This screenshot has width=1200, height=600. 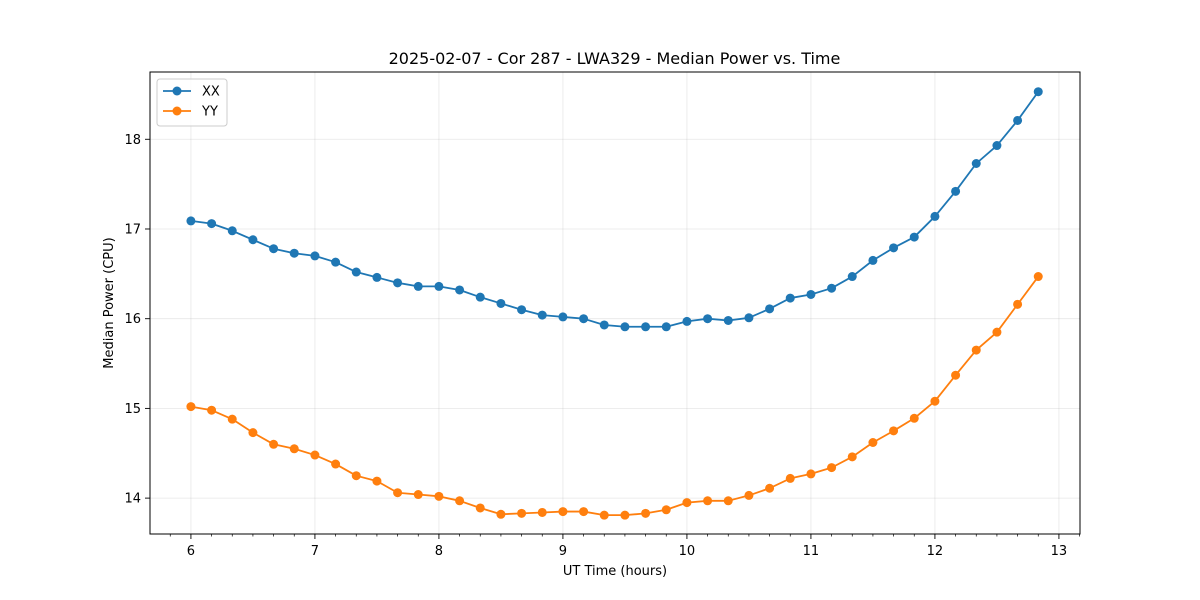 What do you see at coordinates (109, 302) in the screenshot?
I see `y-axis-label: Median Power (CPU)` at bounding box center [109, 302].